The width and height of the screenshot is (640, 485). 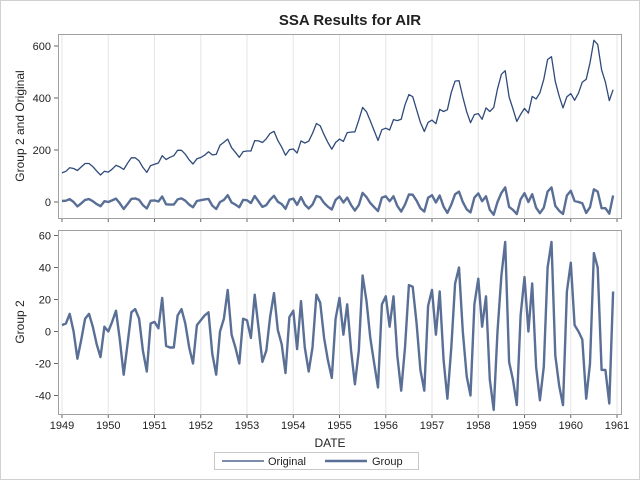 What do you see at coordinates (329, 443) in the screenshot?
I see `x-axis-label: DATE` at bounding box center [329, 443].